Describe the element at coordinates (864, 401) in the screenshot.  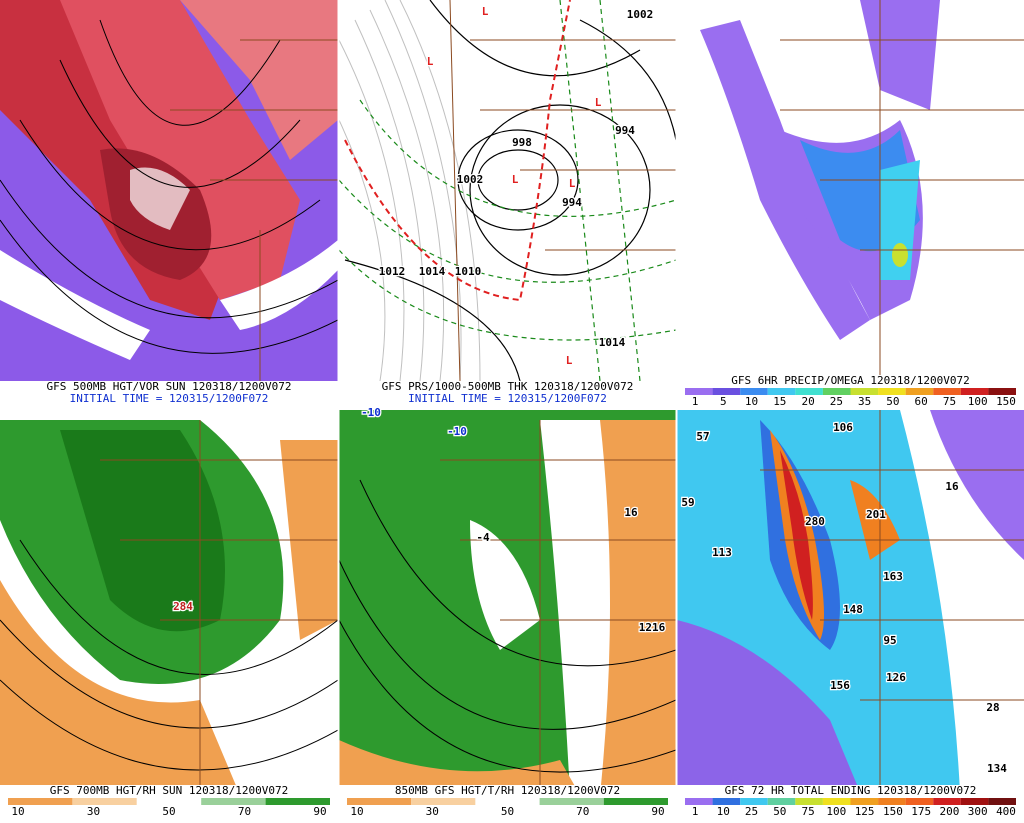
I see `legend-label: 35` at that location.